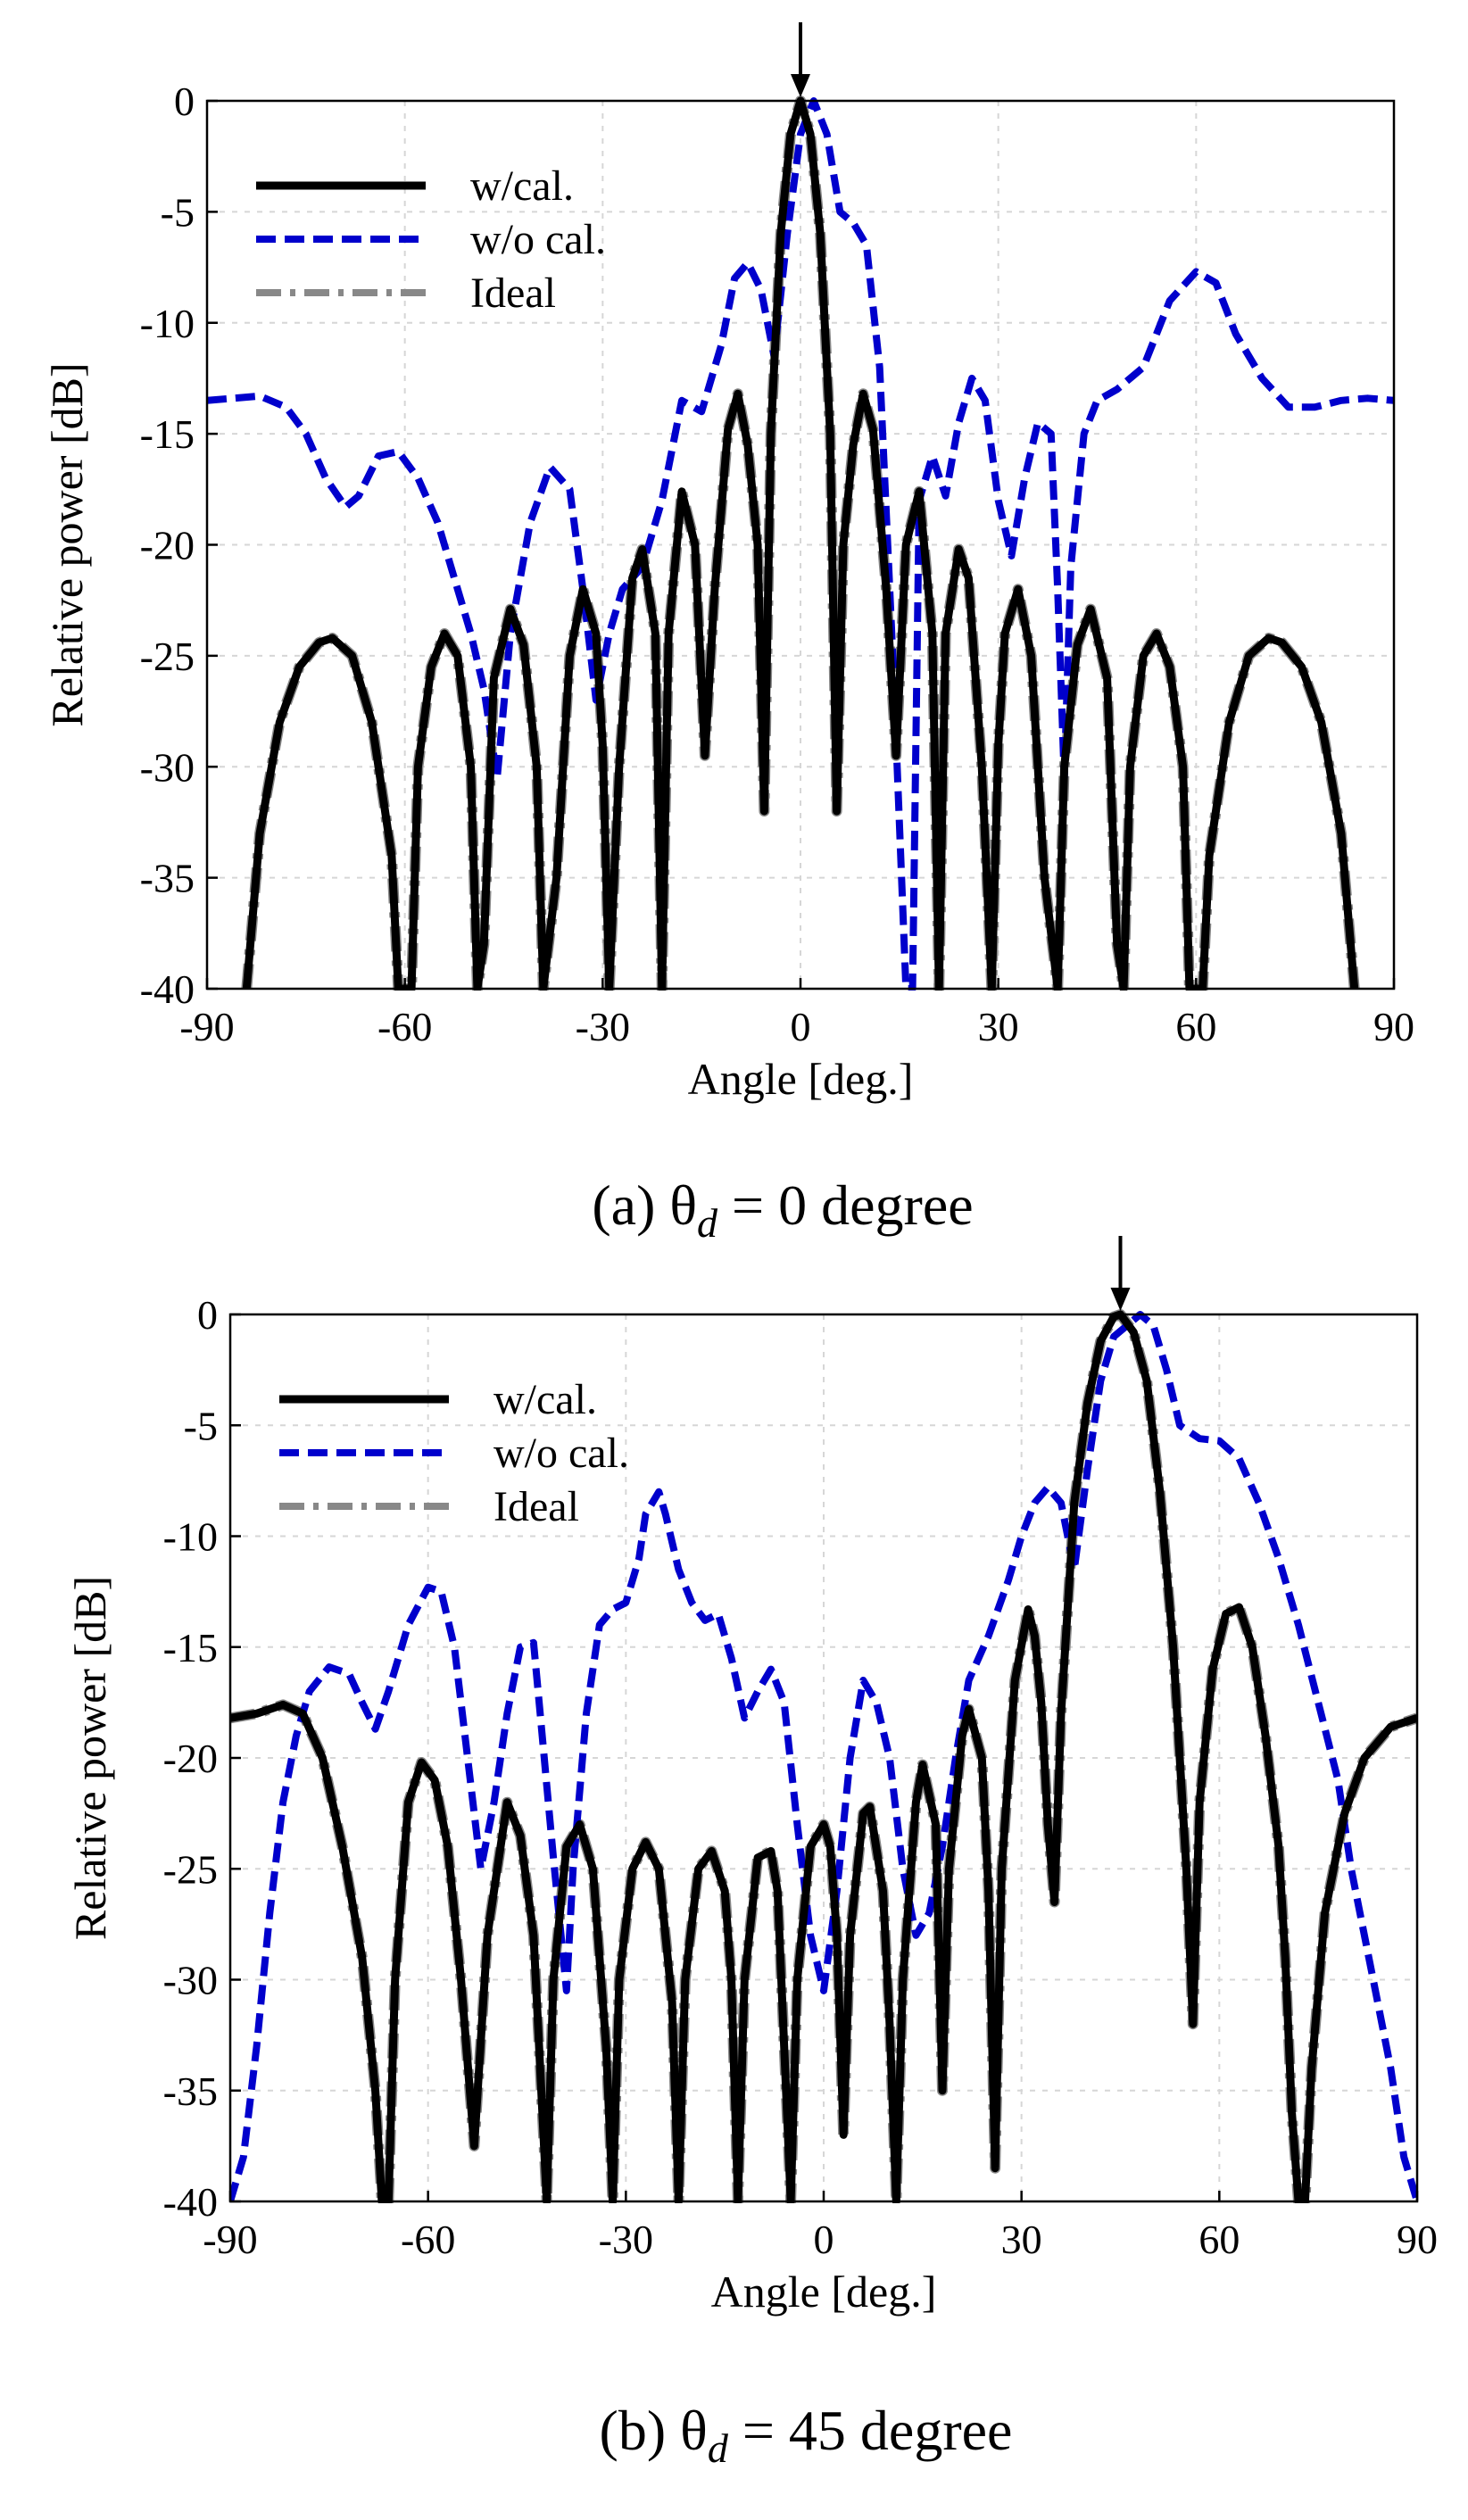  What do you see at coordinates (454, 1453) in the screenshot?
I see `chart-b-legend: w/cal. w/o cal. Ideal` at bounding box center [454, 1453].